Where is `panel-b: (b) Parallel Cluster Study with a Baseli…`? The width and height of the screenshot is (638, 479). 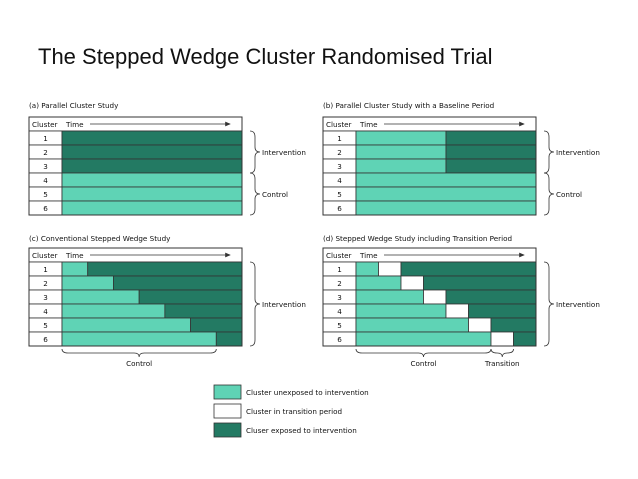
panel-b: (b) Parallel Cluster Study with a Baseli… is located at coordinates (461, 158).